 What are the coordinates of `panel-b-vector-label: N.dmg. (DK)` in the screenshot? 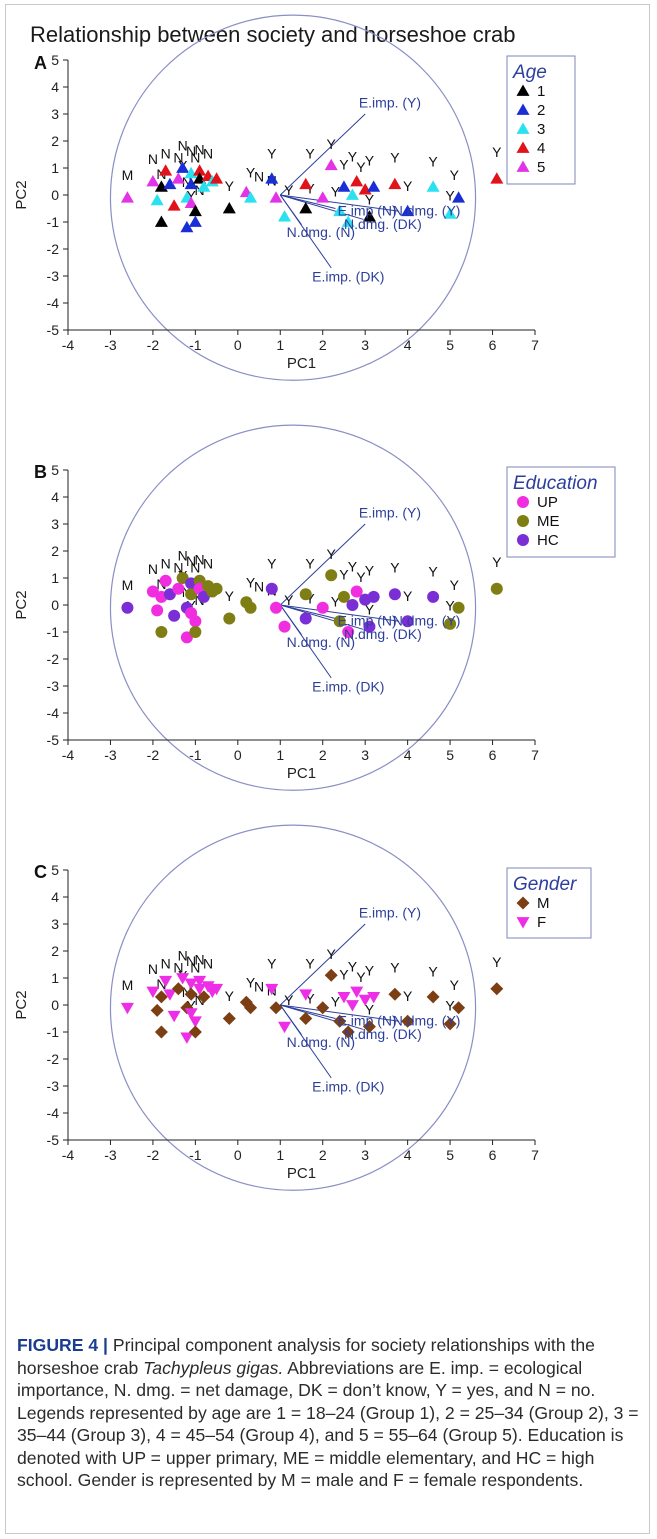 It's located at (383, 634).